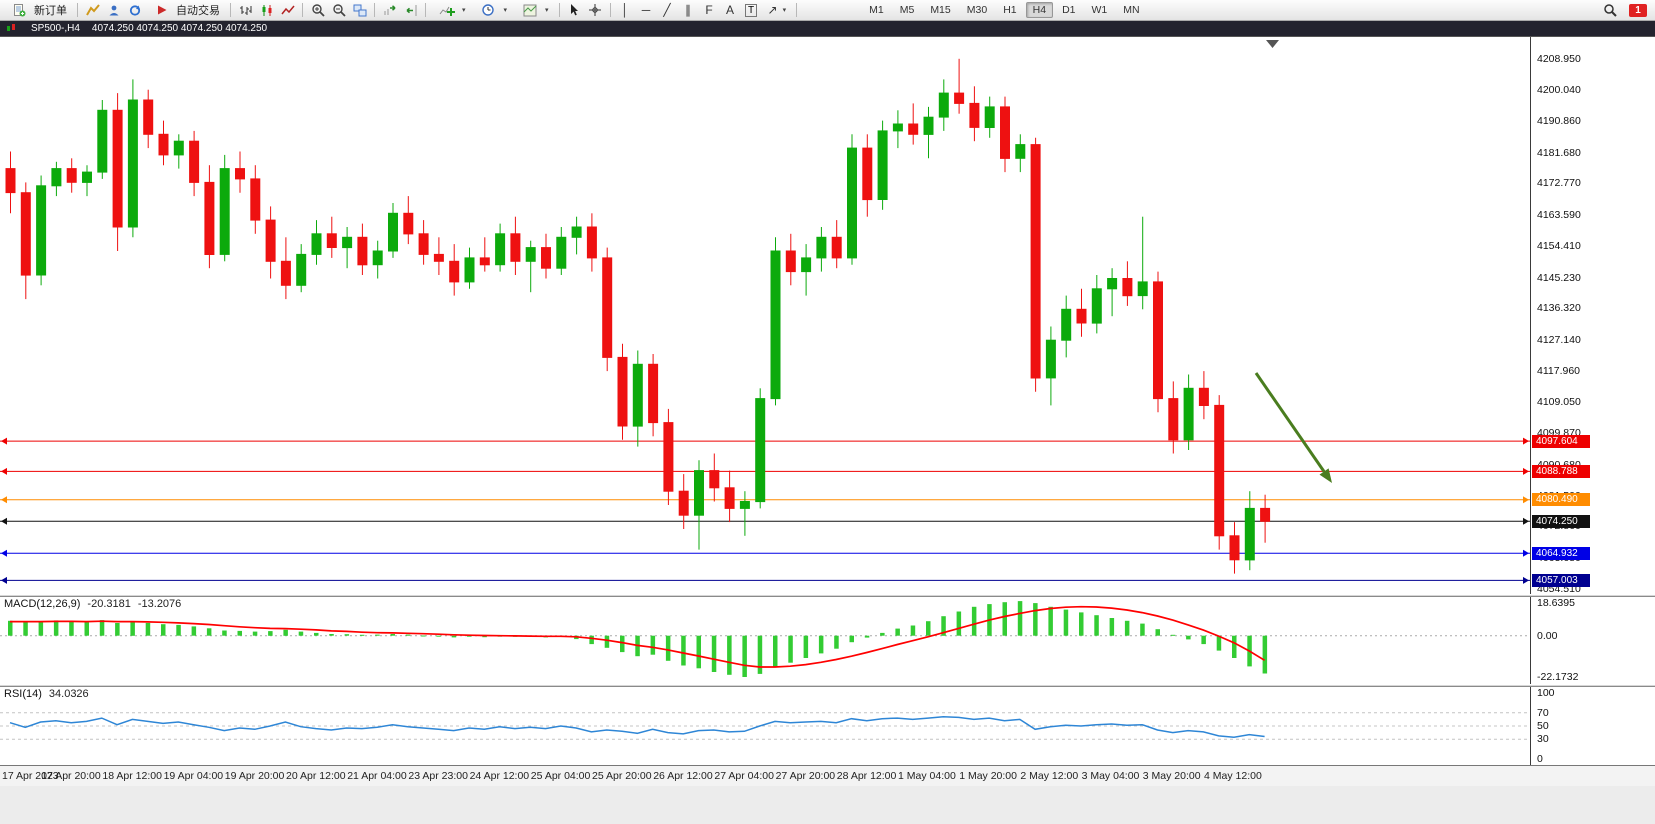  Describe the element at coordinates (1556, 603) in the screenshot. I see `macd-axis-label: 18.6395` at that location.